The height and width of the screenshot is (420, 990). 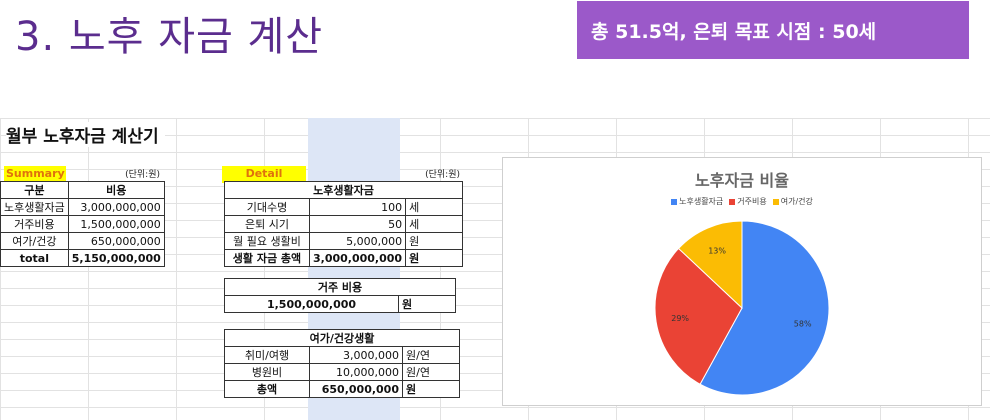 What do you see at coordinates (267, 389) in the screenshot?
I see `table-cell: 총액` at bounding box center [267, 389].